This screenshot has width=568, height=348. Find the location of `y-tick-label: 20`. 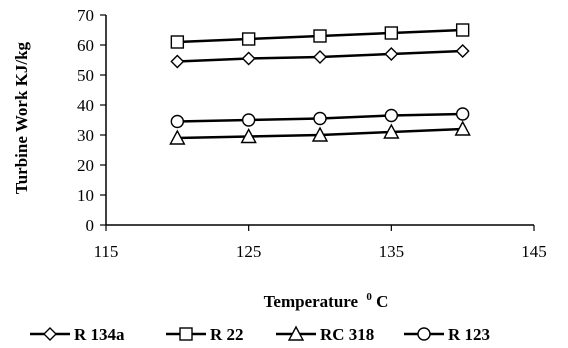

y-tick-label: 20 is located at coordinates (85, 165).